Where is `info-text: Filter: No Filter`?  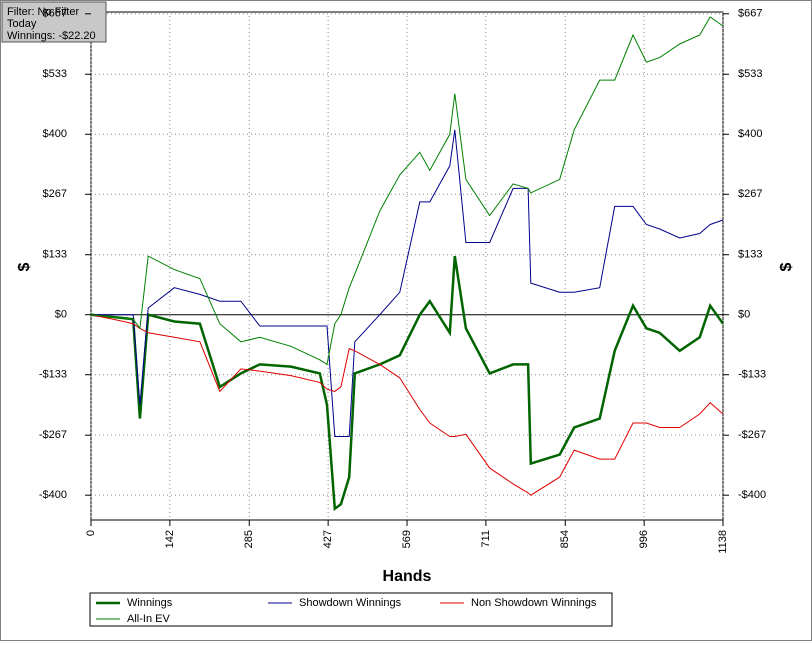
info-text: Filter: No Filter is located at coordinates (43, 12).